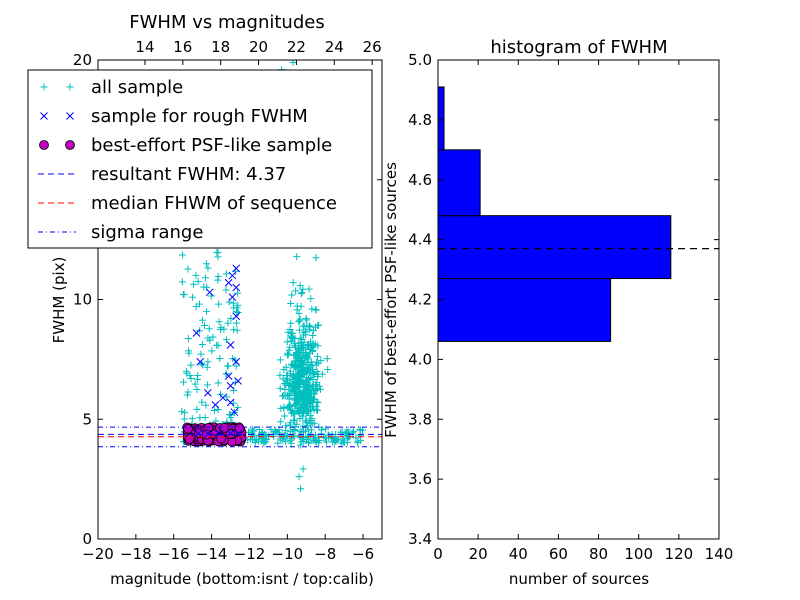 Image resolution: width=800 pixels, height=600 pixels. What do you see at coordinates (137, 87) in the screenshot?
I see `legend-label: all sample` at bounding box center [137, 87].